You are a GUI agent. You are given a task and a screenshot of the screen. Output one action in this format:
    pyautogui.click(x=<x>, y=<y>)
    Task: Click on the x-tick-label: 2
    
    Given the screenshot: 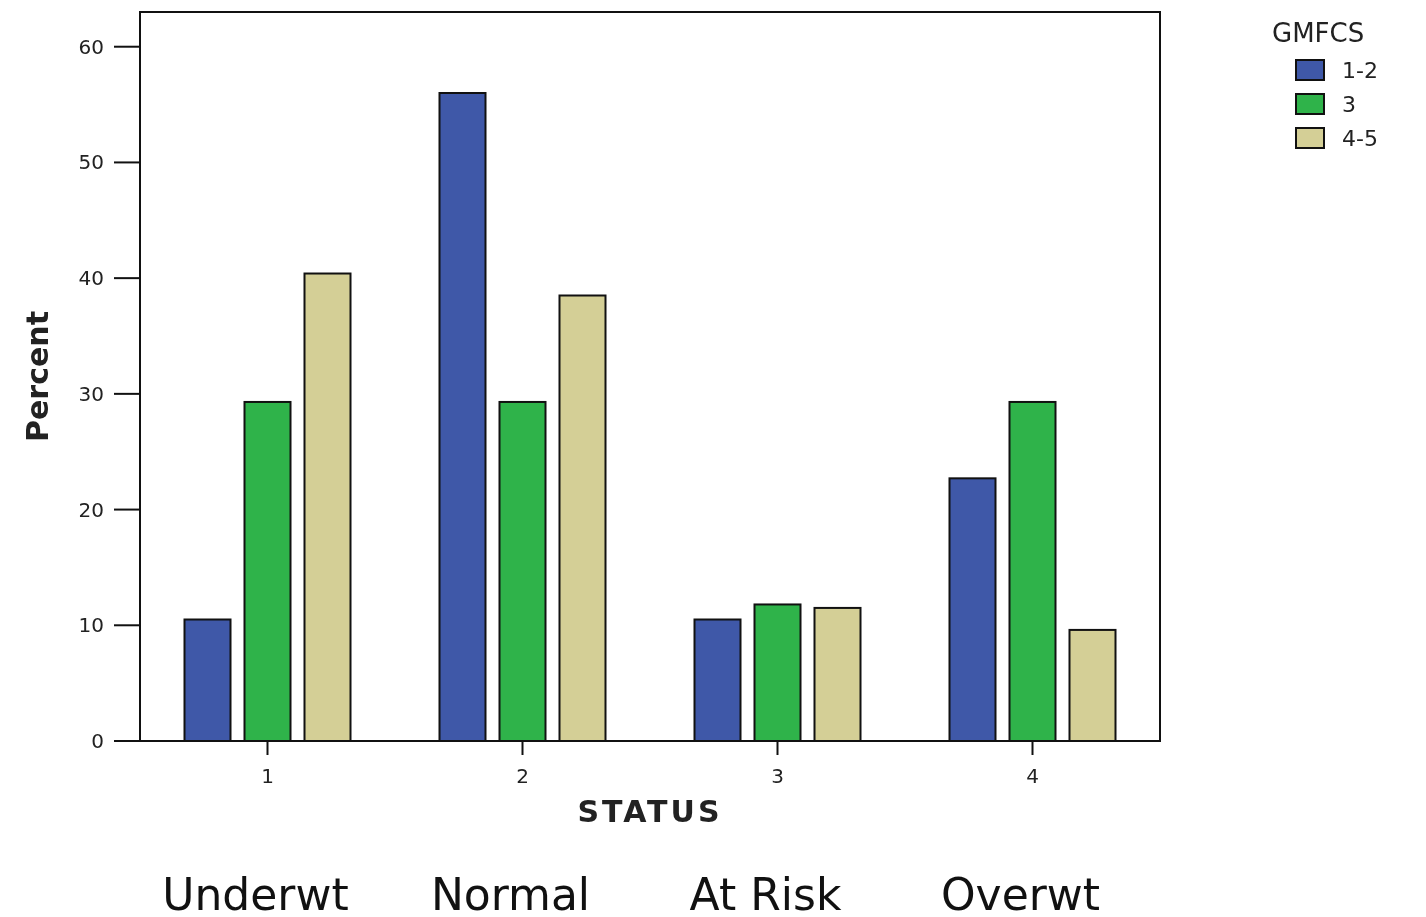 What is the action you would take?
    pyautogui.click(x=522, y=776)
    